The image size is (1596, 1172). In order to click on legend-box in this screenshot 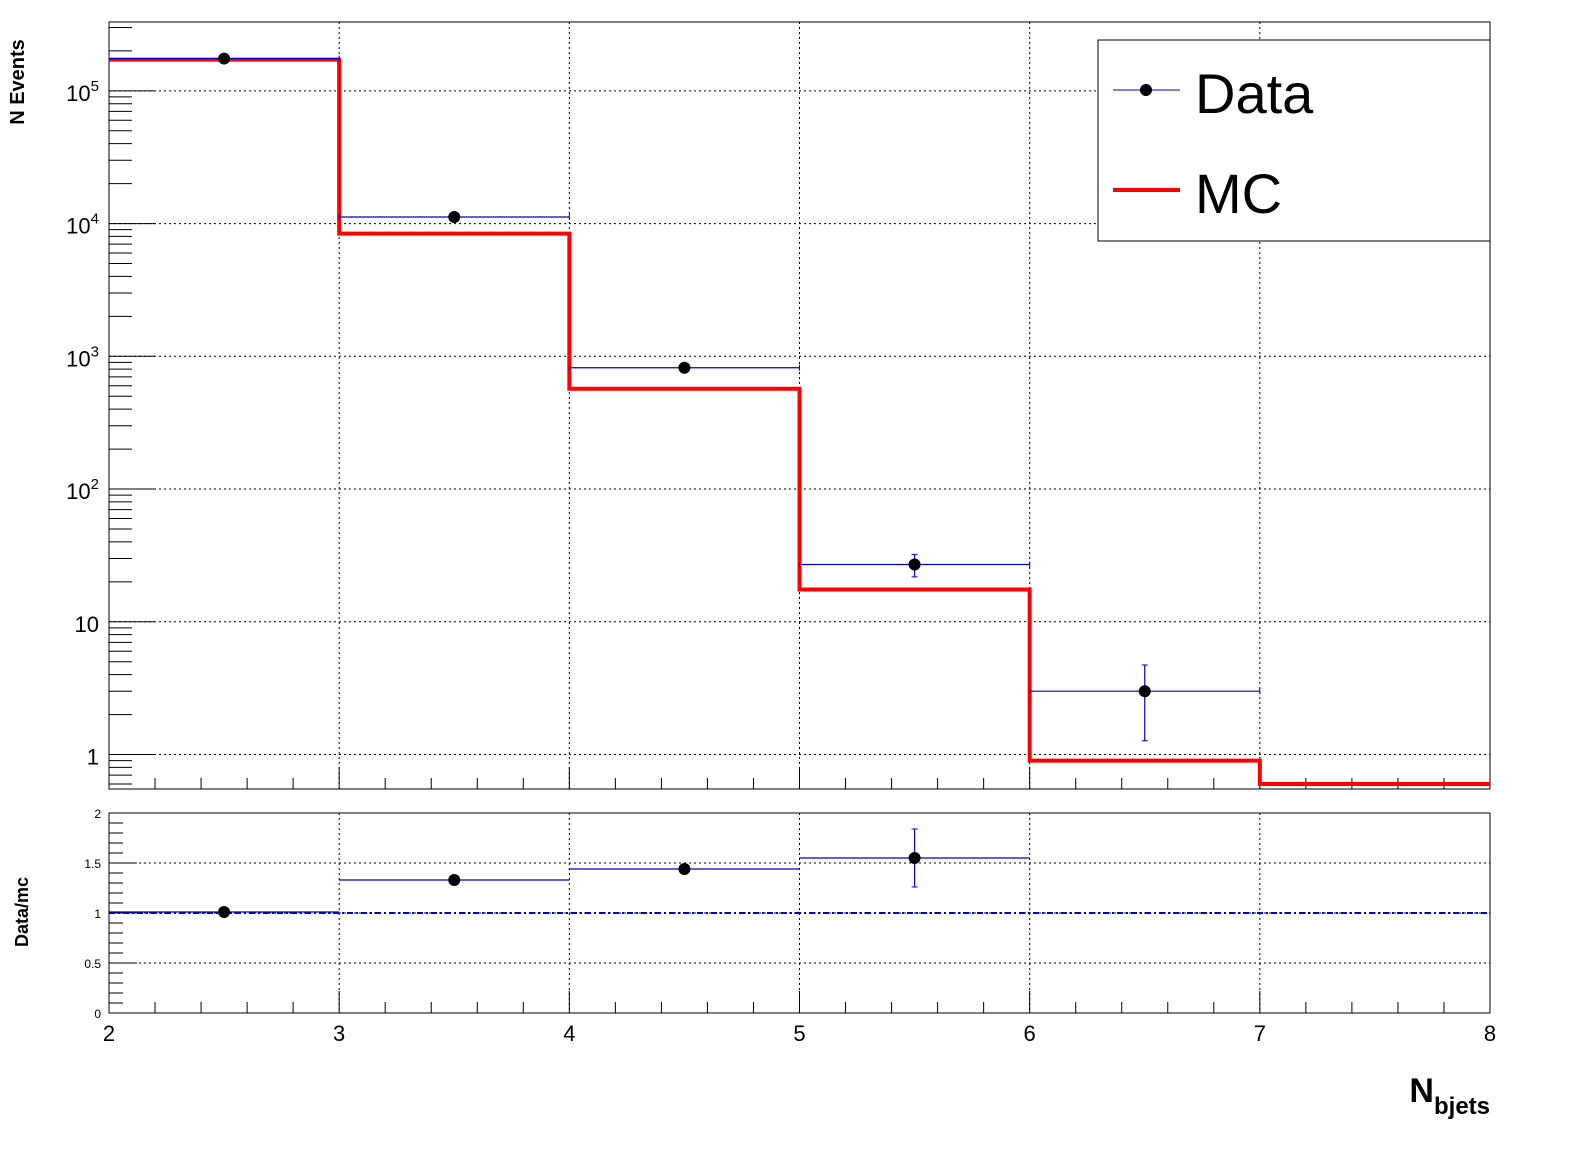, I will do `click(1294, 140)`.